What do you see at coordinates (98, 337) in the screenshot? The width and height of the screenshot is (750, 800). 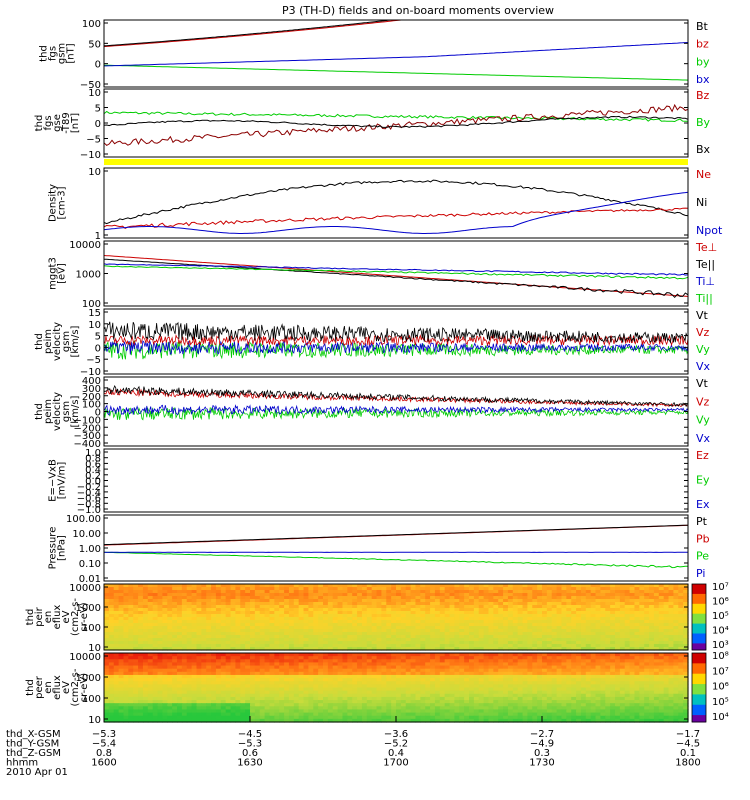 I see `y-tick-label: 5` at bounding box center [98, 337].